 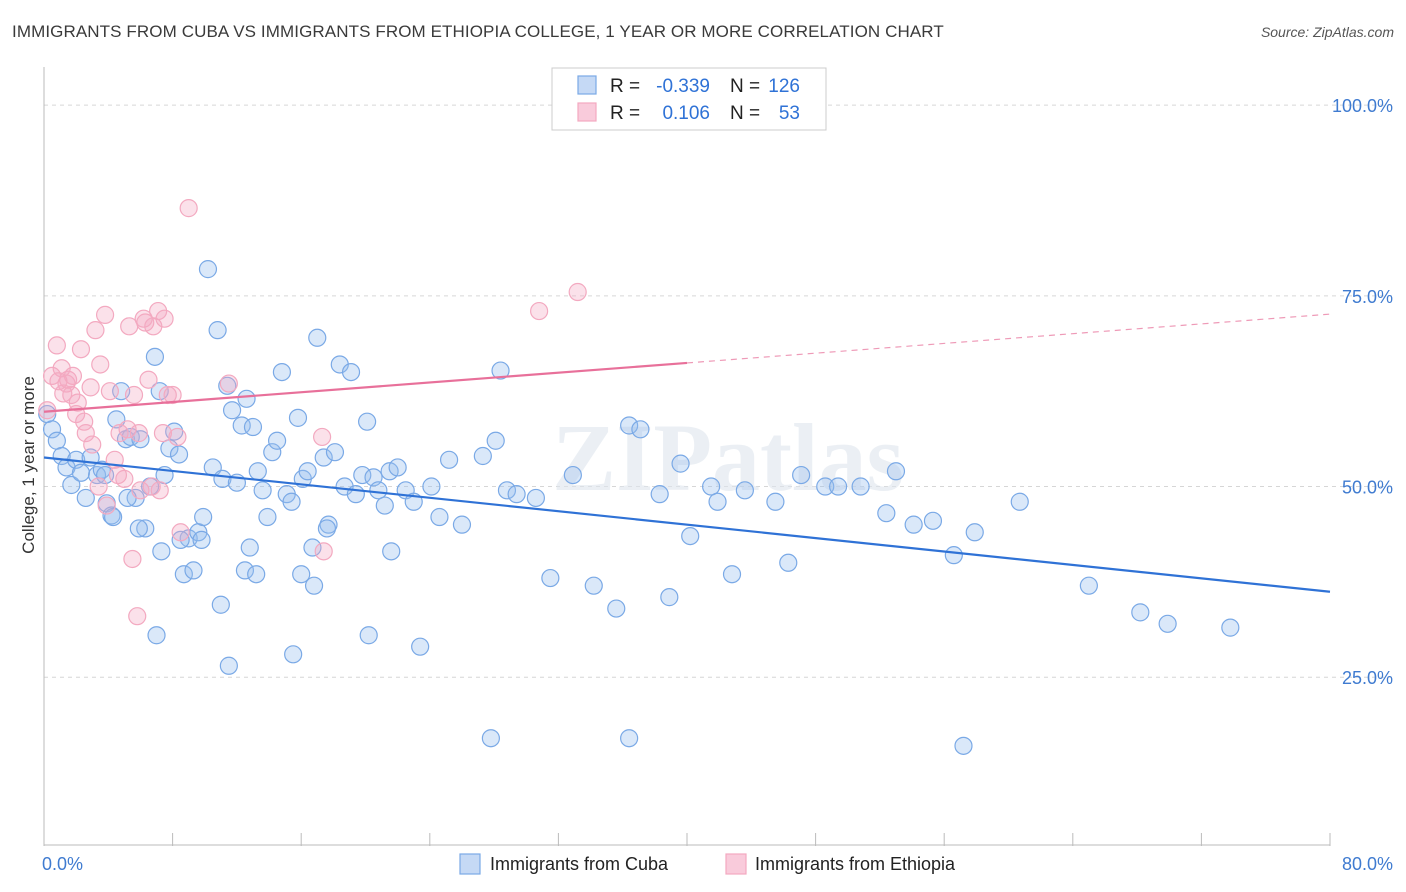 What do you see at coordinates (745, 86) in the screenshot?
I see `legend-n-label: N =` at bounding box center [745, 86].